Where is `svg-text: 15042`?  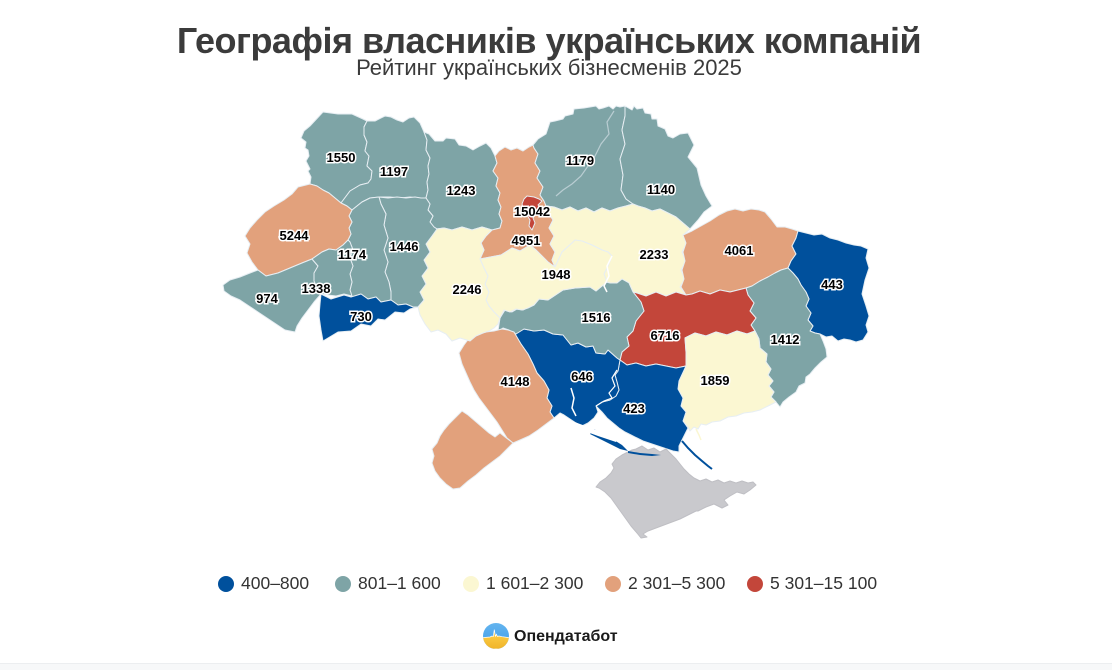 svg-text: 15042 is located at coordinates (532, 211).